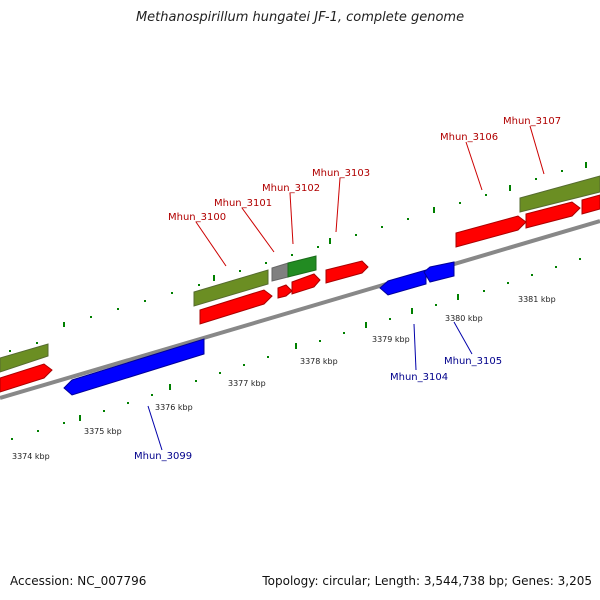  I want to click on scale-label-3380: 3380 kbp, so click(464, 318).